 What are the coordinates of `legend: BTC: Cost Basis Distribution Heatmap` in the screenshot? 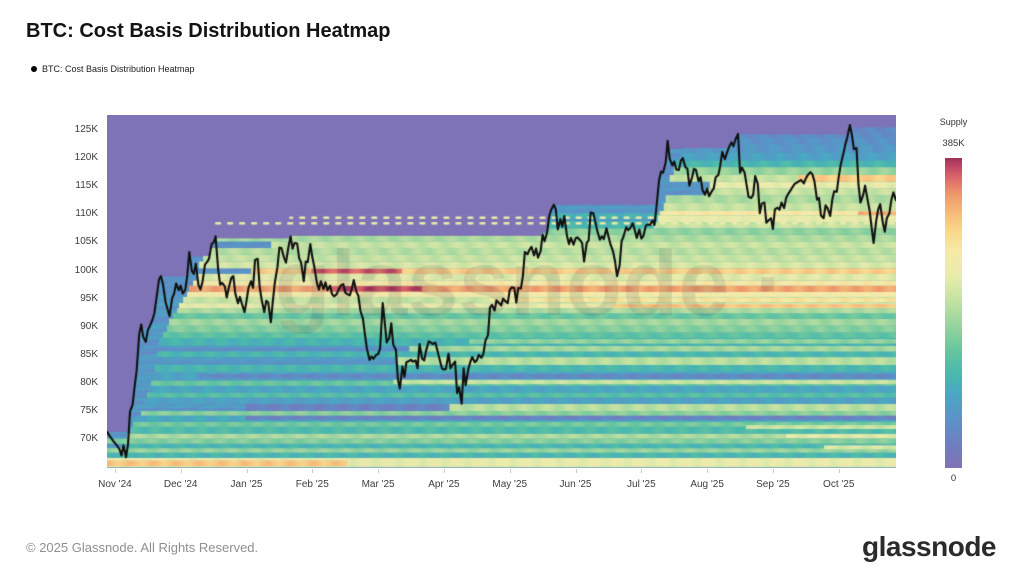 It's located at (113, 69).